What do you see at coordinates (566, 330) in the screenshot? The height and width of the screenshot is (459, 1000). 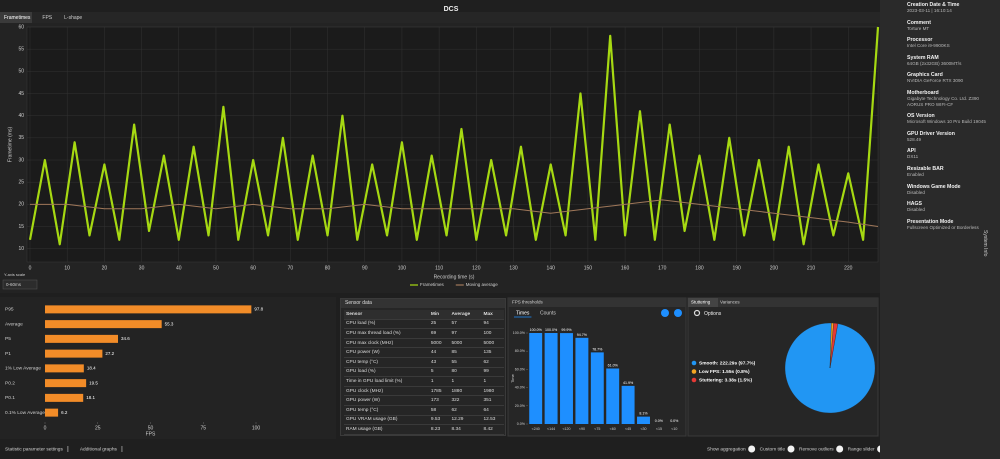 I see `value-label: 99.9%` at bounding box center [566, 330].